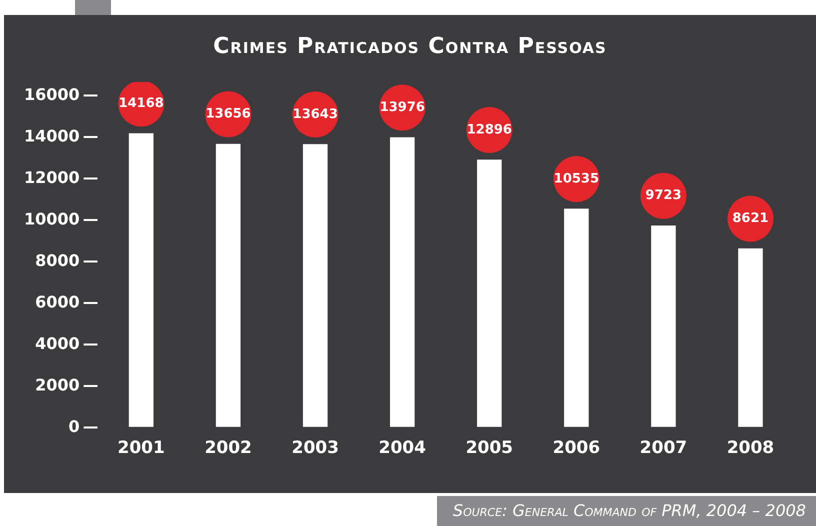  I want to click on data-label: 14168, so click(141, 103).